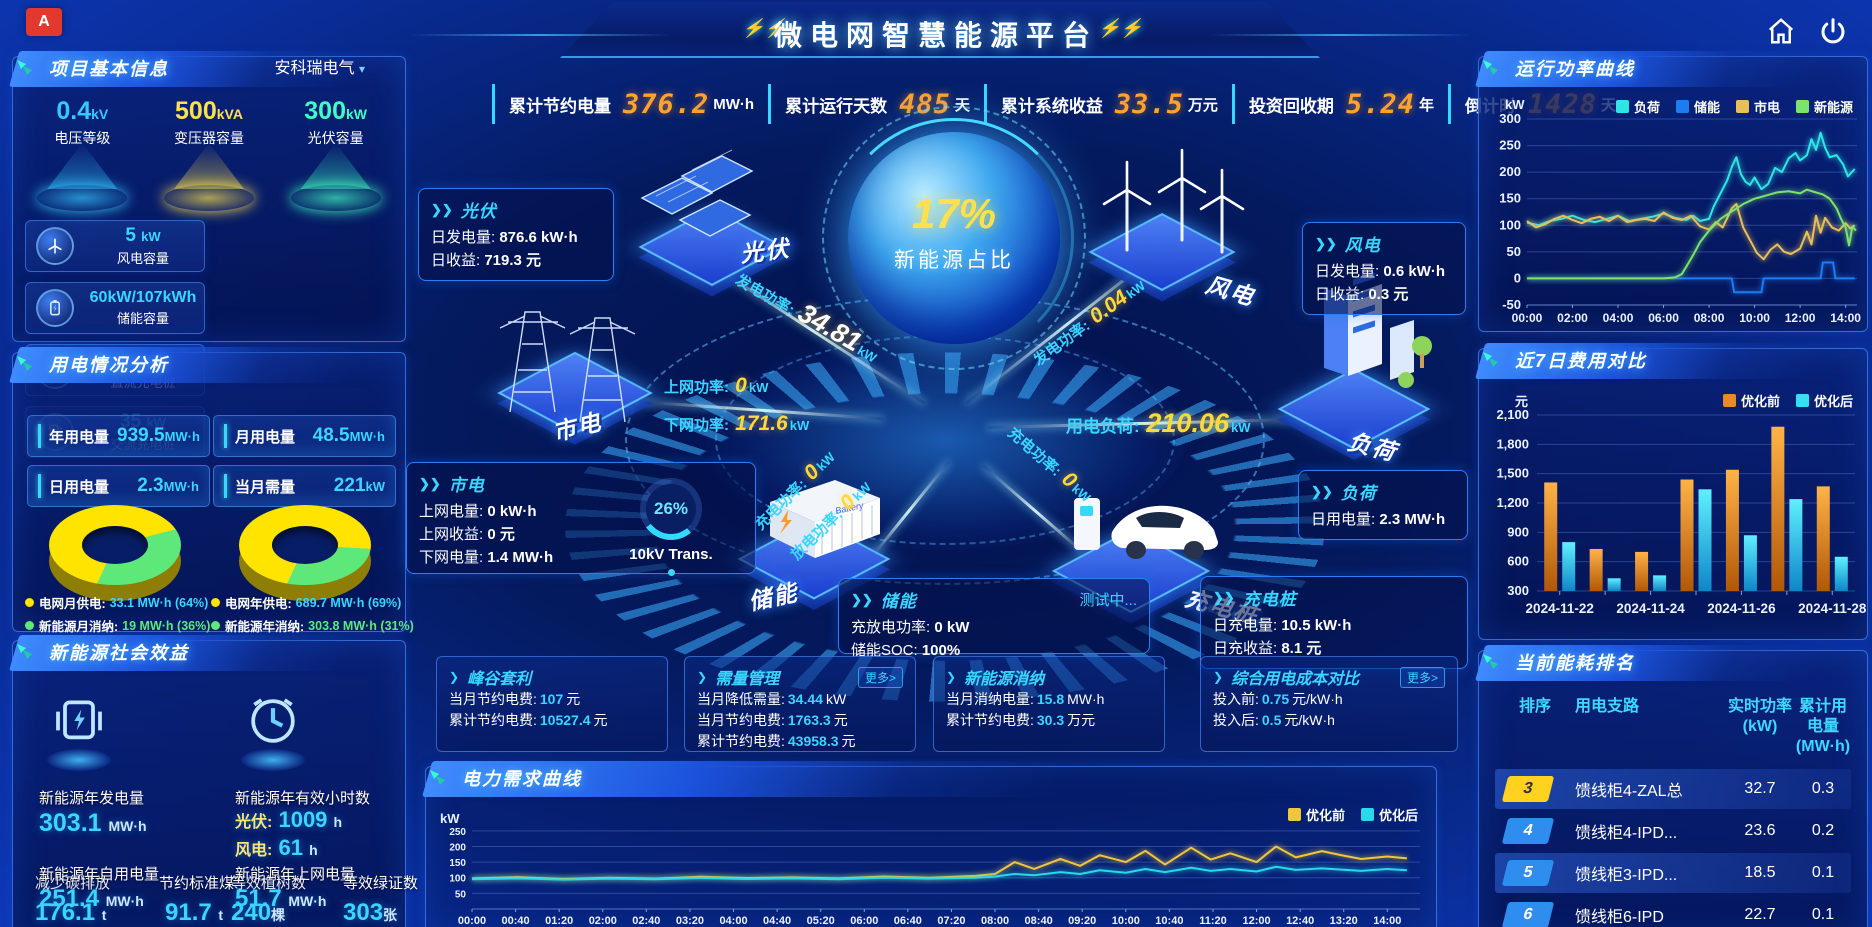 The width and height of the screenshot is (1872, 927). Describe the element at coordinates (1673, 911) in the screenshot. I see `ranking-row-6: 6 馈线柜6-IPD 22.7 0.1` at that location.